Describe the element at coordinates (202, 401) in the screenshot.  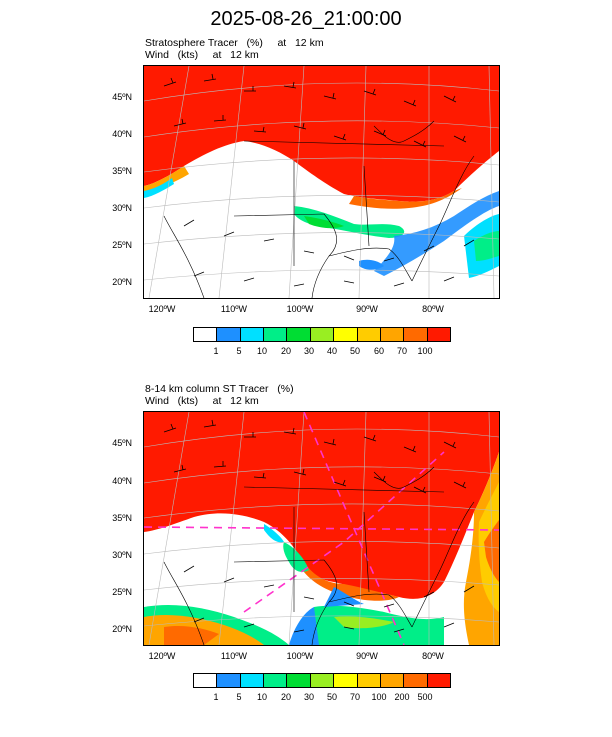
I see `panel2-subtitle: Wind (kts) at 12 km` at that location.